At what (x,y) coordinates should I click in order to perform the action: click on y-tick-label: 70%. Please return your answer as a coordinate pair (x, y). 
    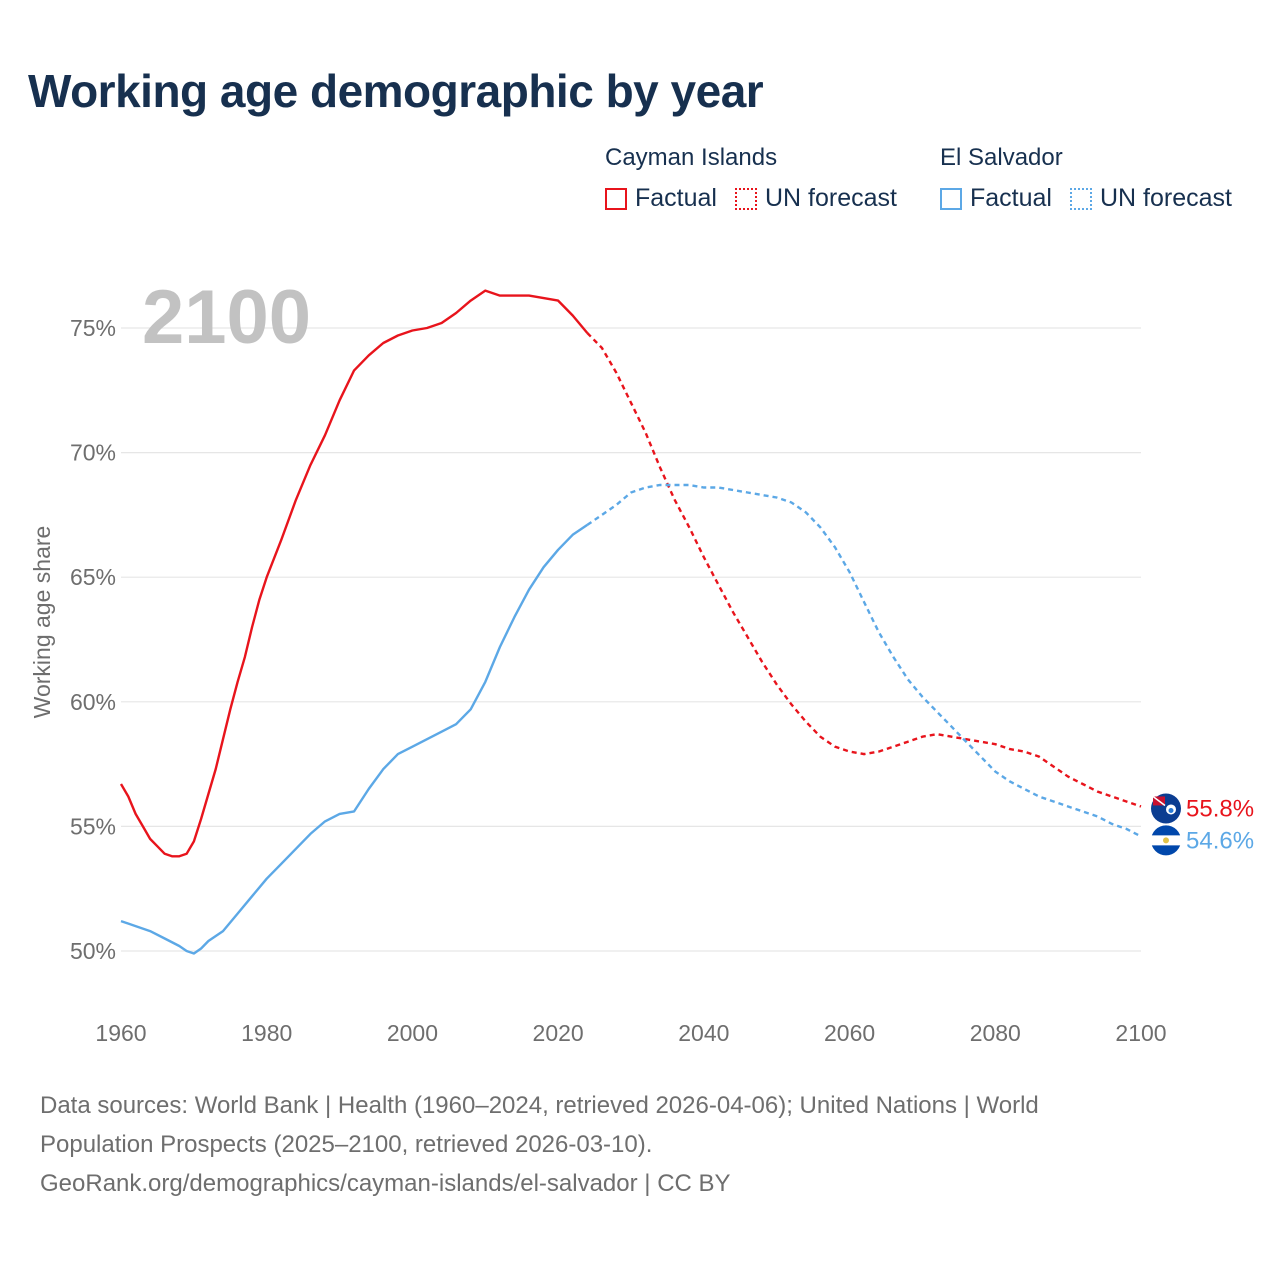
    Looking at the image, I should click on (93, 453).